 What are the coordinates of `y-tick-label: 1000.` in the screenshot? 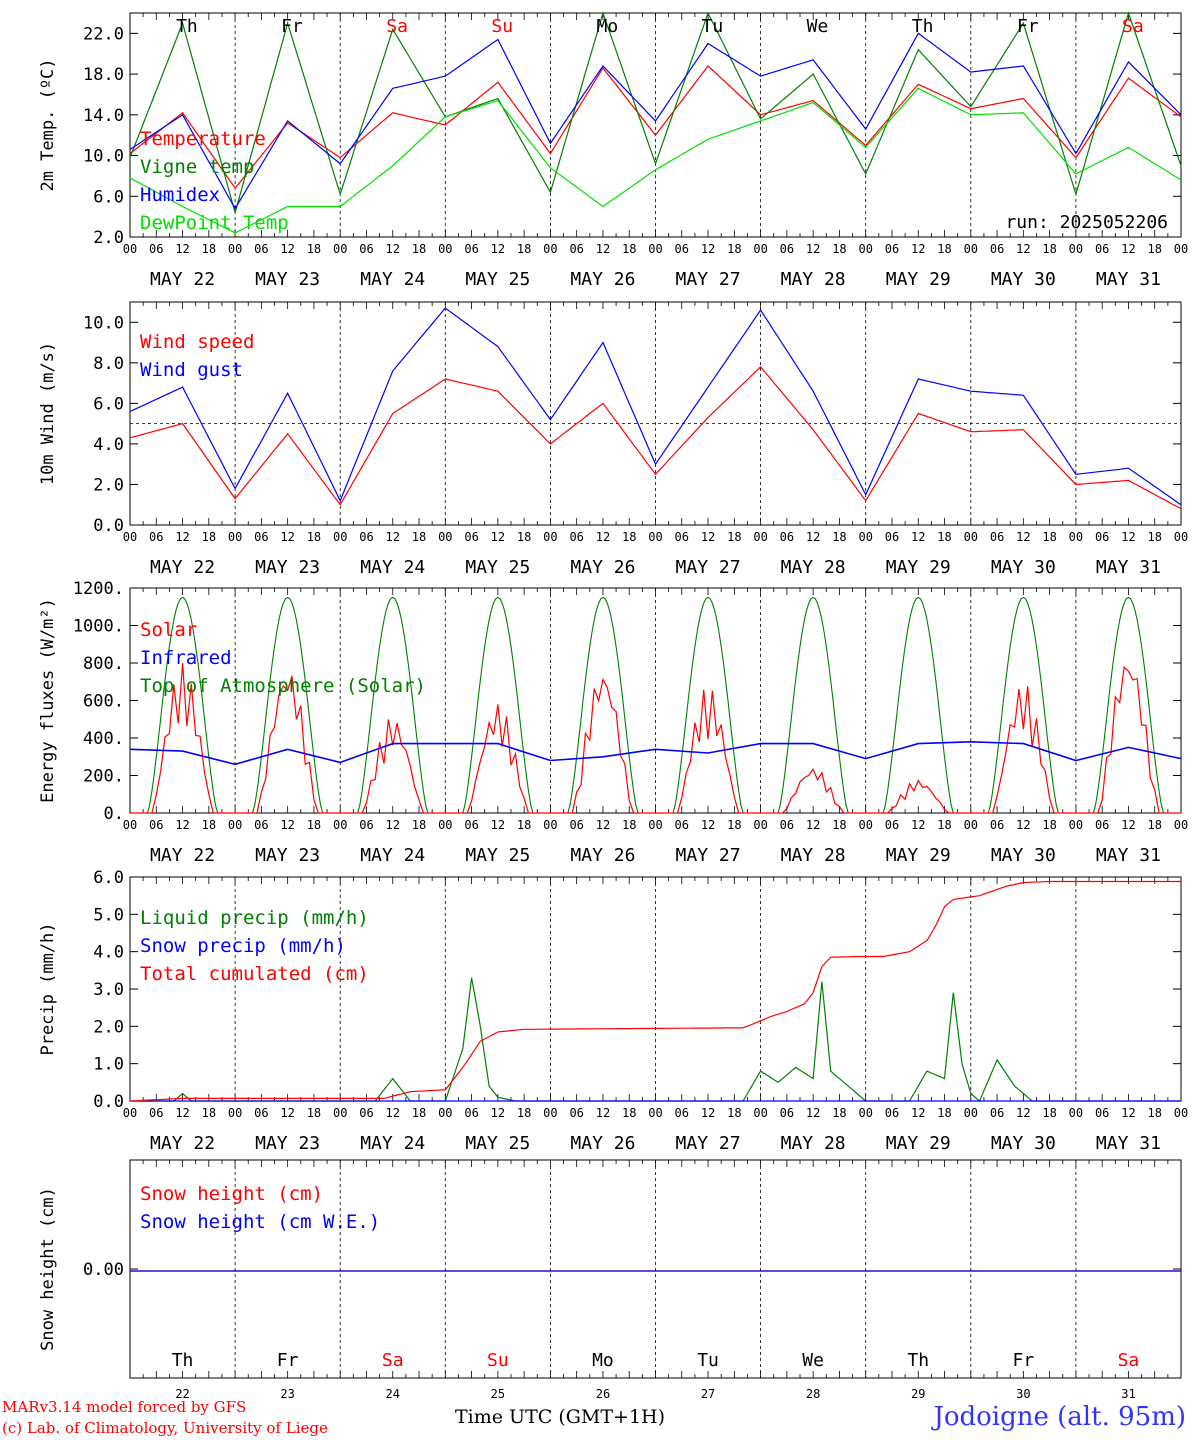 It's located at (98, 627).